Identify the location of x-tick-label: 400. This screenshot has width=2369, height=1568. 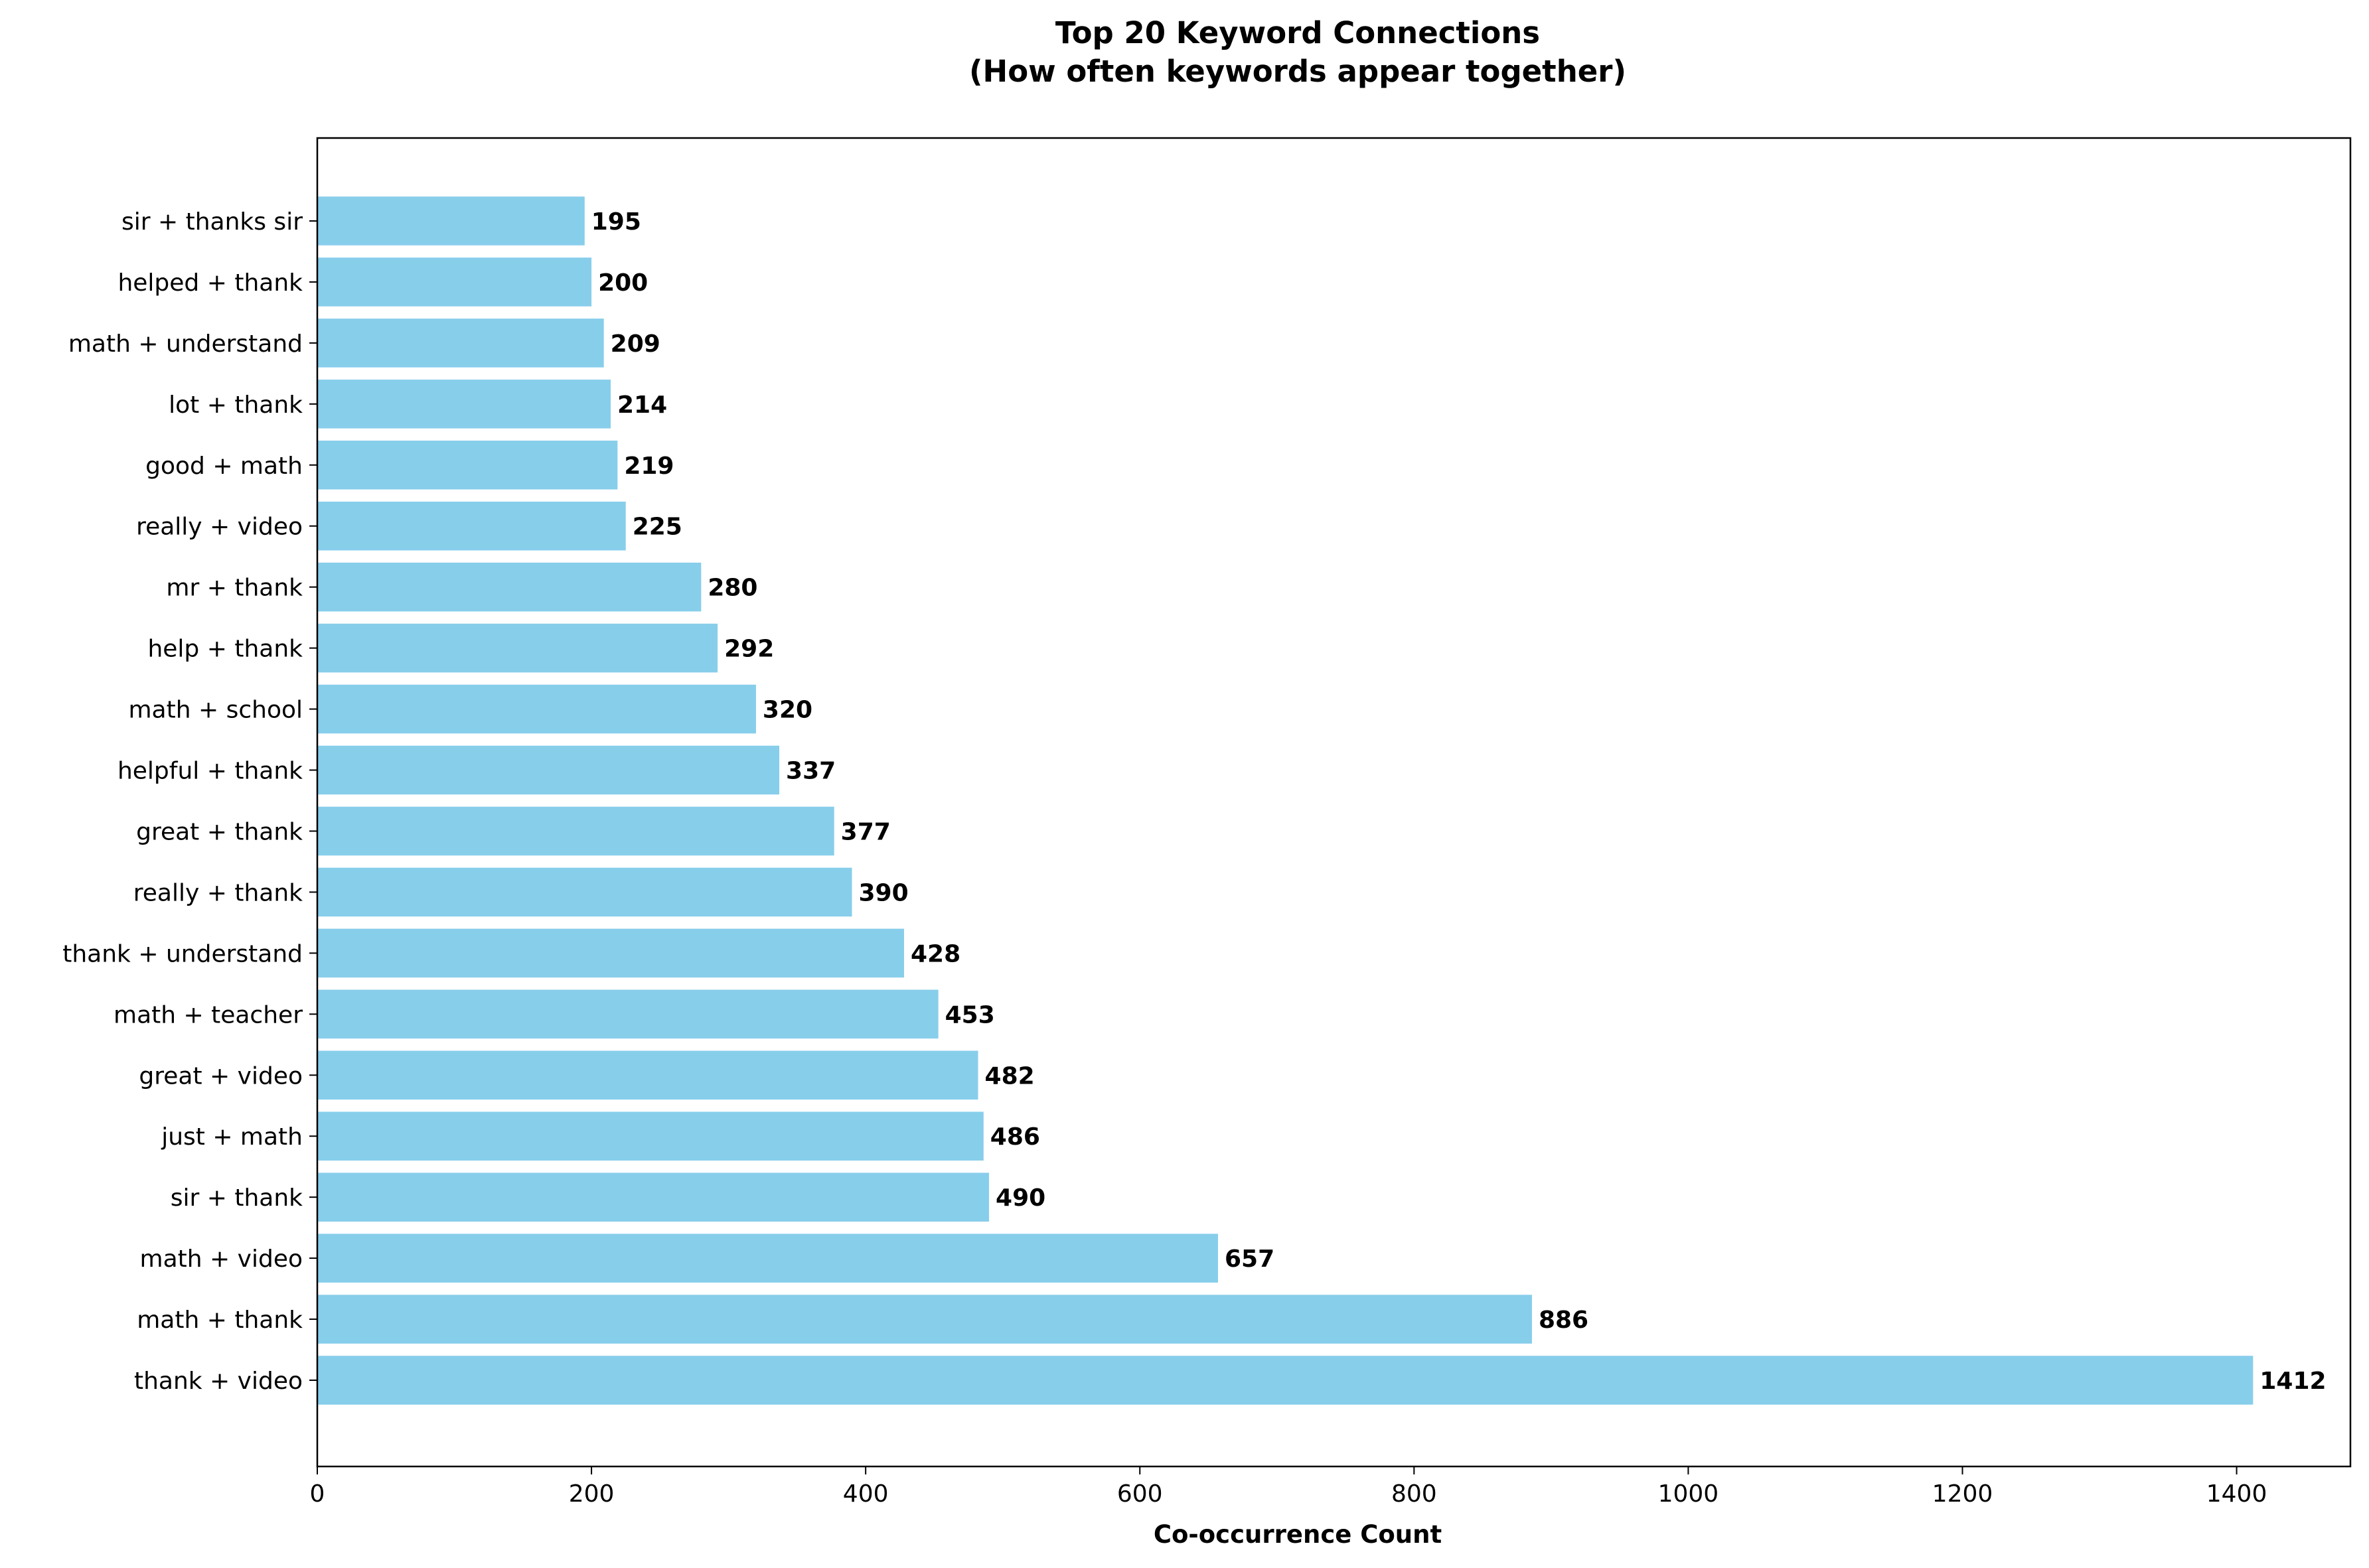
(866, 1494).